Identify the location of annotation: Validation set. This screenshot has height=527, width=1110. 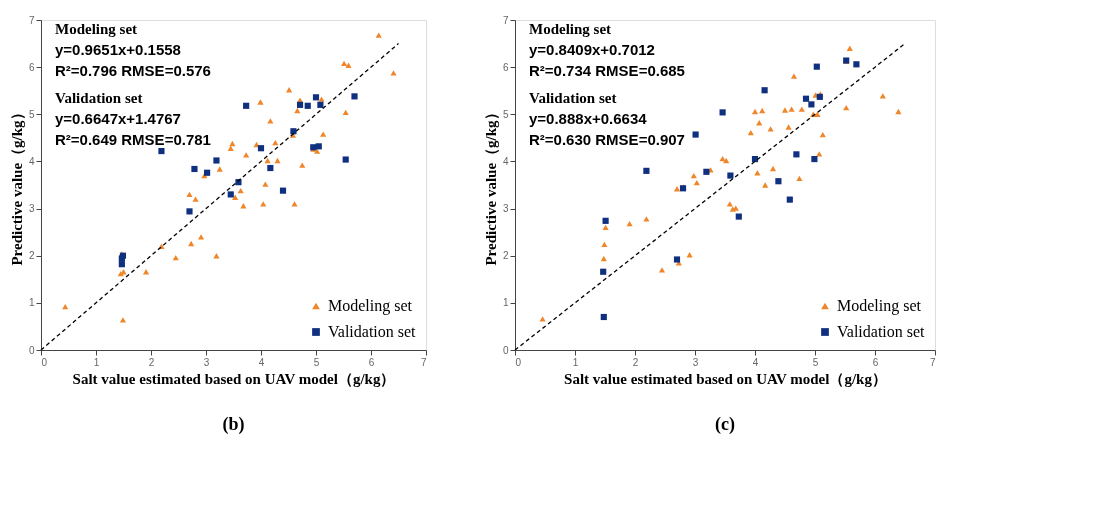
(573, 98).